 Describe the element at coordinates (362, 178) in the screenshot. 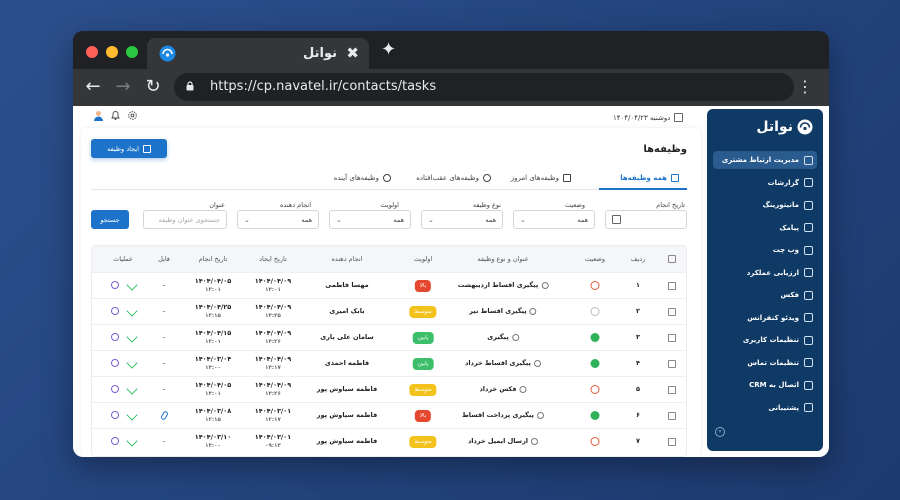

I see `tab-future-tasks: وظیفه‌های آینده` at that location.